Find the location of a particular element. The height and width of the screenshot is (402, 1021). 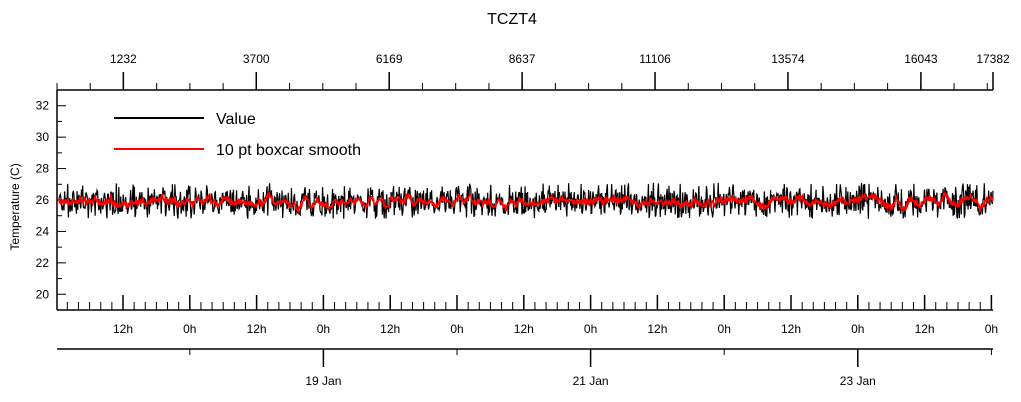

top-tick-label: 16043 is located at coordinates (921, 59).